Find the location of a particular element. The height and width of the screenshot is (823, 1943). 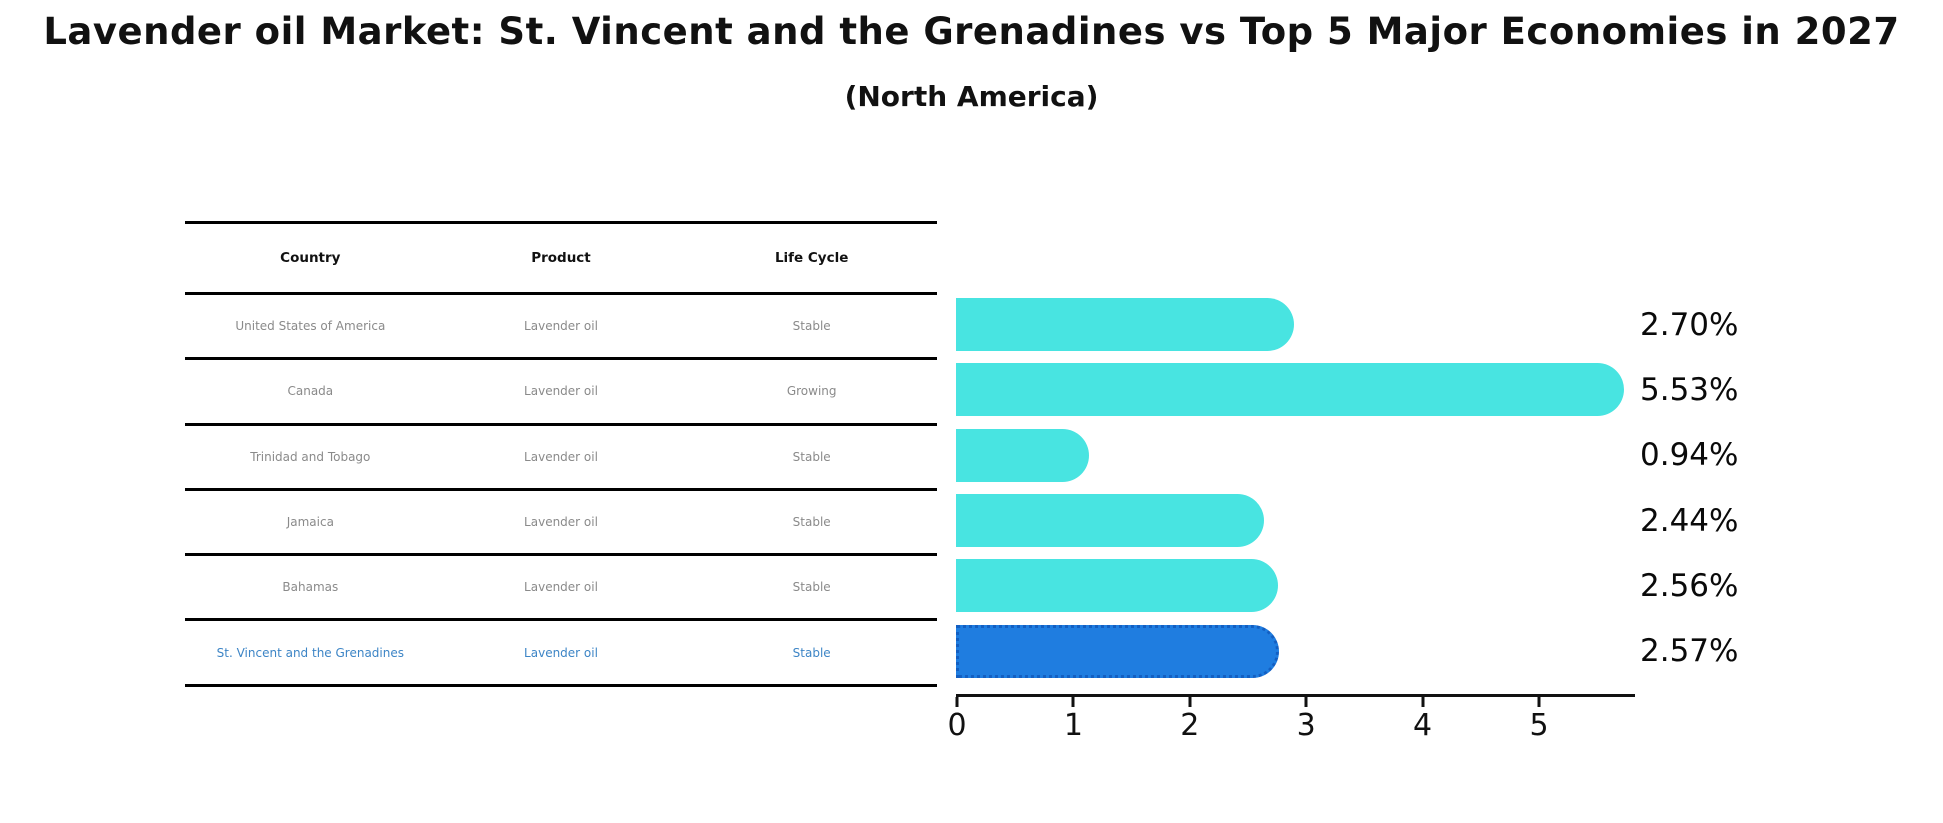

table-cell-country: Trinidad and Tobago is located at coordinates (310, 456).